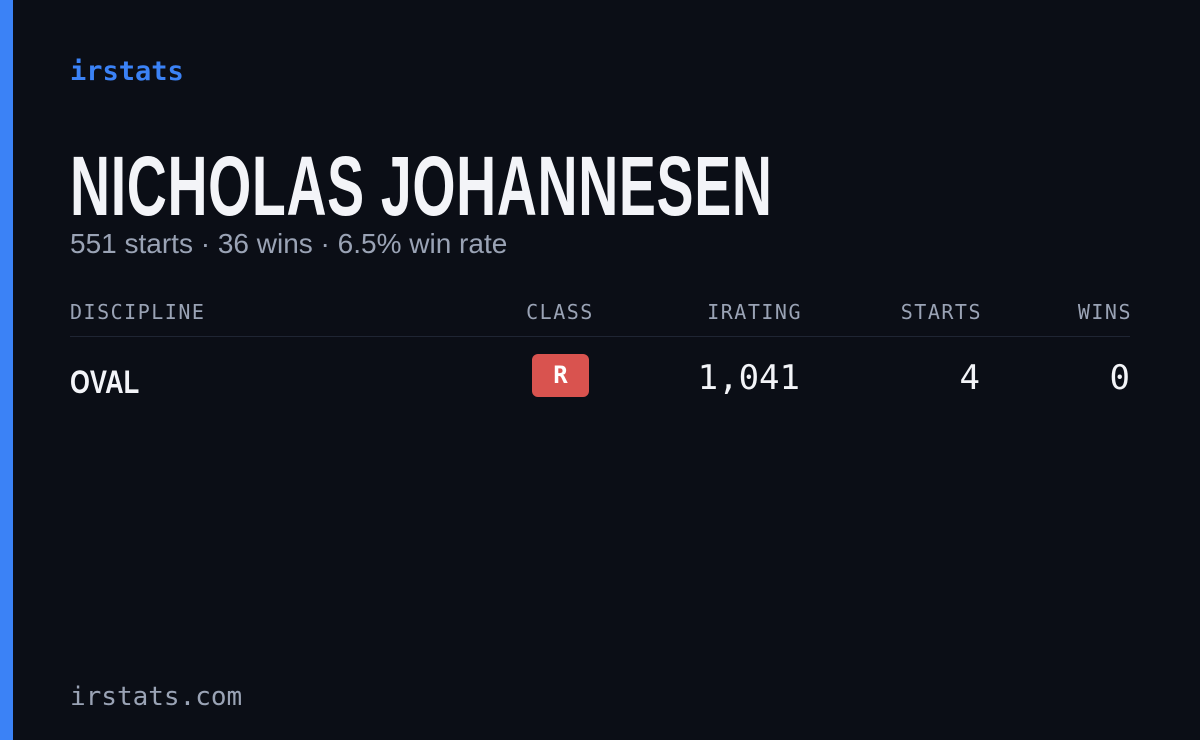 The height and width of the screenshot is (740, 1200). I want to click on column-header: STARTS, so click(941, 312).